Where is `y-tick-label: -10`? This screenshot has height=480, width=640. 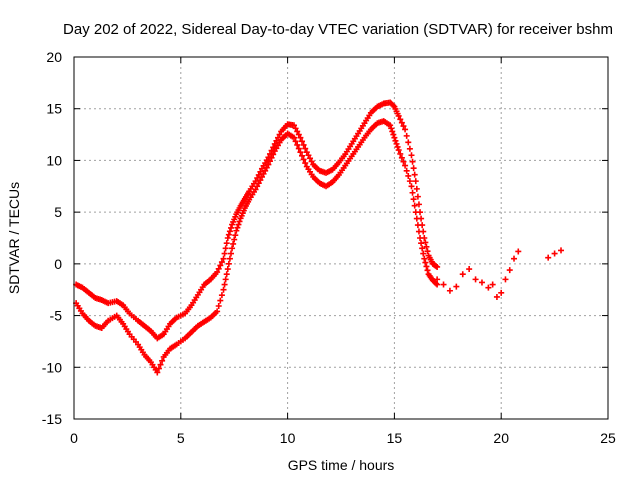
y-tick-label: -10 is located at coordinates (52, 367).